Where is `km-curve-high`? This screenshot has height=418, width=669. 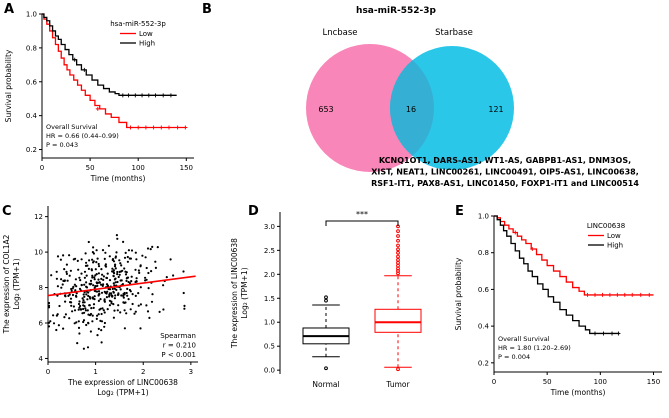 km-curve-high is located at coordinates (109, 54).